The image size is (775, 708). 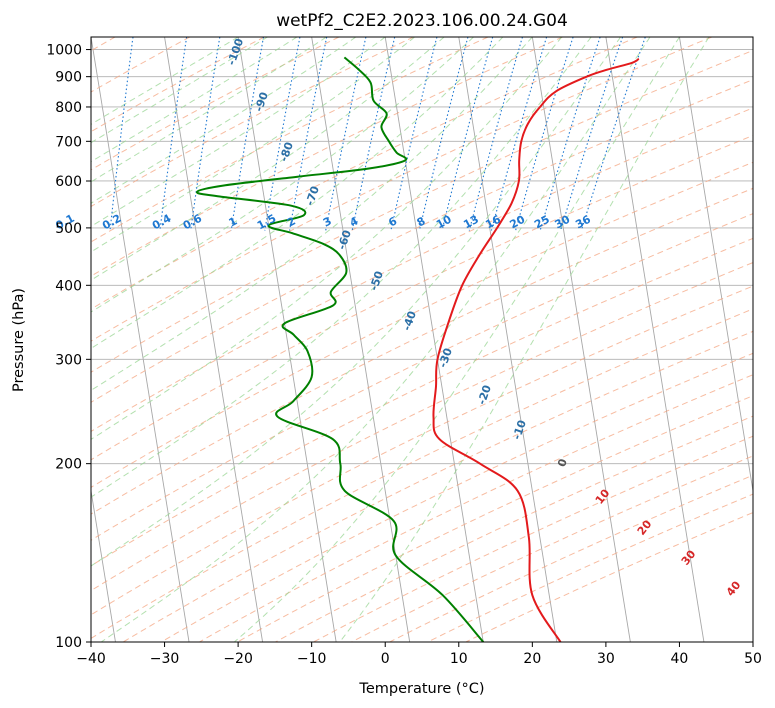 What do you see at coordinates (734, 588) in the screenshot?
I see `dry-adiabat-label: 40` at bounding box center [734, 588].